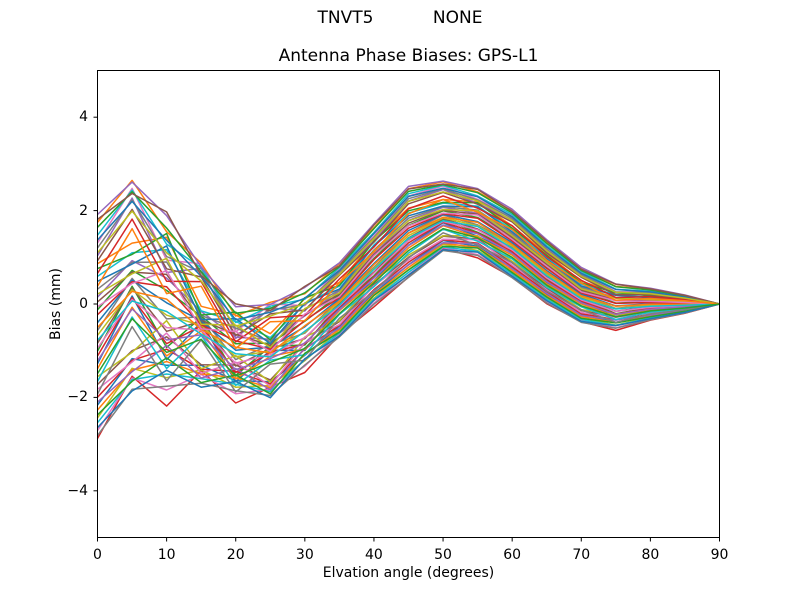  I want to click on x-tick-label: 90, so click(719, 555).